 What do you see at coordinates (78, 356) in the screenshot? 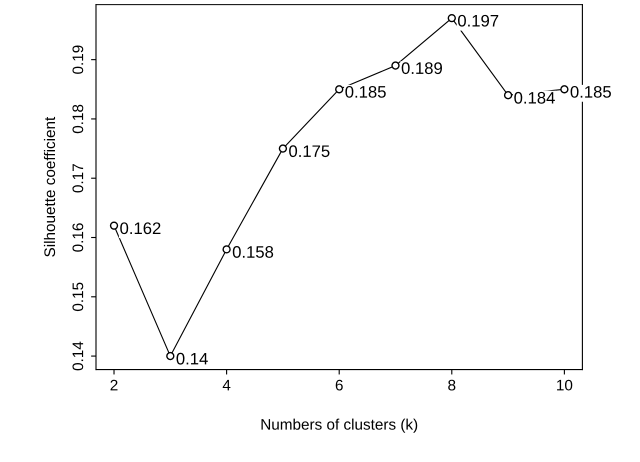
I see `y-tick-label: 0.14` at bounding box center [78, 356].